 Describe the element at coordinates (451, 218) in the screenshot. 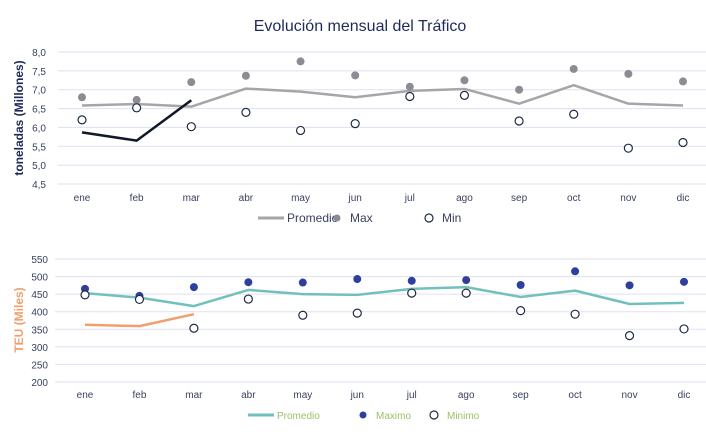

I see `legend-label: Min` at that location.